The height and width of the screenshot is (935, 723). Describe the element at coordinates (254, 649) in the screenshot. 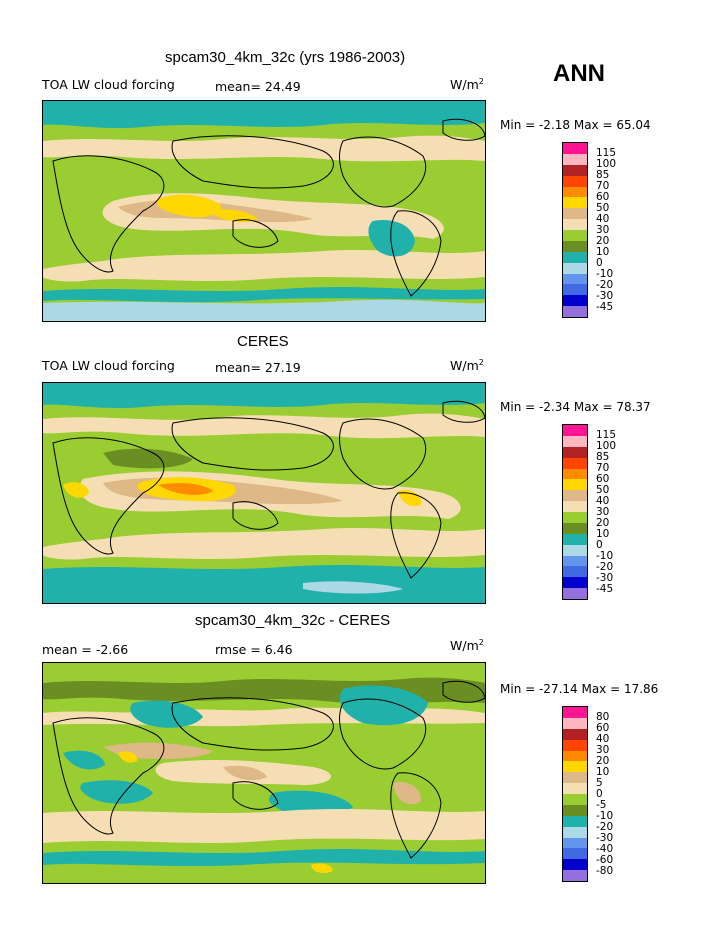

I see `panel3-rmse-label: rmse = 6.46` at that location.